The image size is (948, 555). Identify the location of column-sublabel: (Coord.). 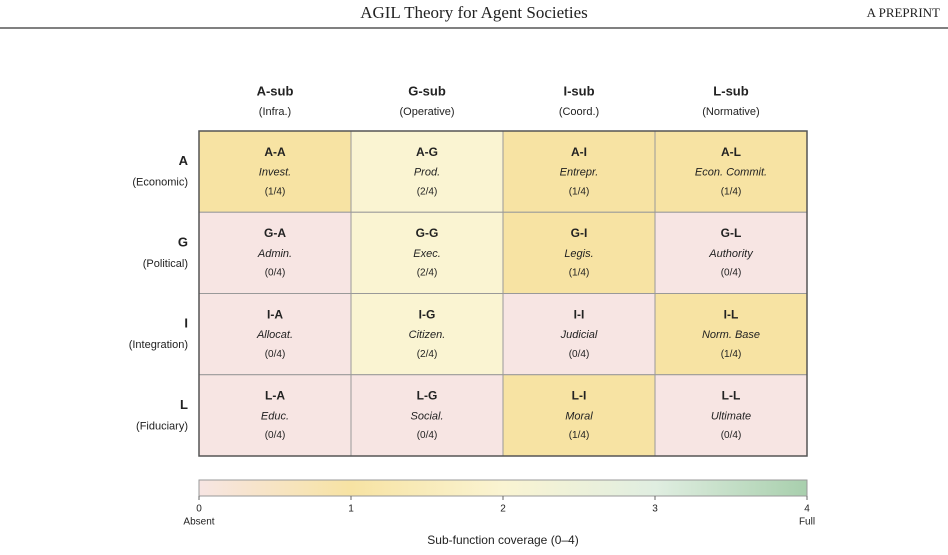
(579, 112).